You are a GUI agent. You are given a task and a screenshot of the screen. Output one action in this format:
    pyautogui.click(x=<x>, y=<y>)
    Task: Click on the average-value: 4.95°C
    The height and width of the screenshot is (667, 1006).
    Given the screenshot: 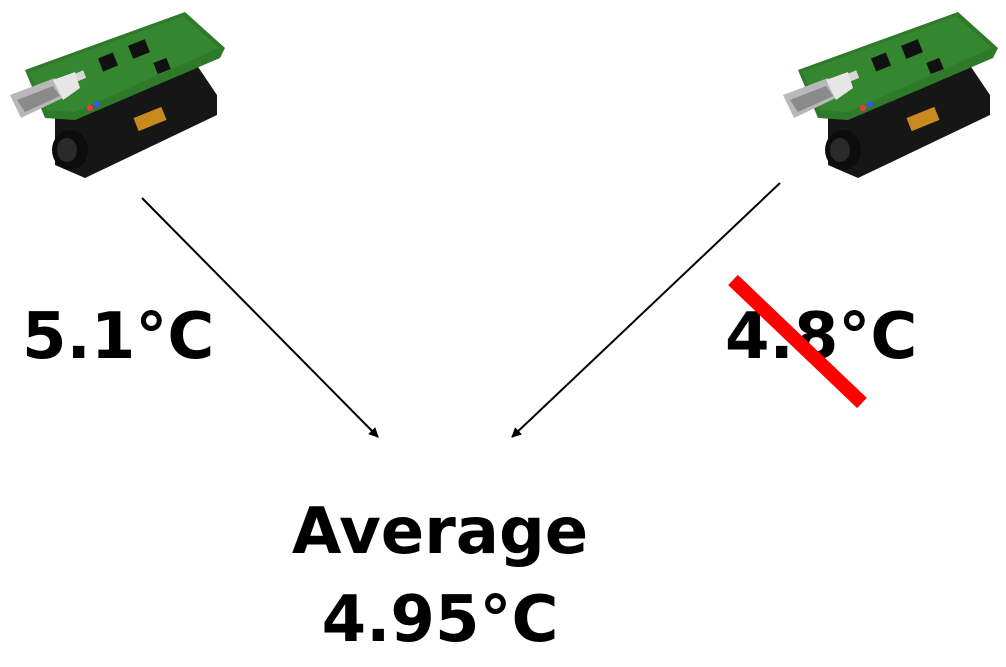 What is the action you would take?
    pyautogui.click(x=440, y=620)
    